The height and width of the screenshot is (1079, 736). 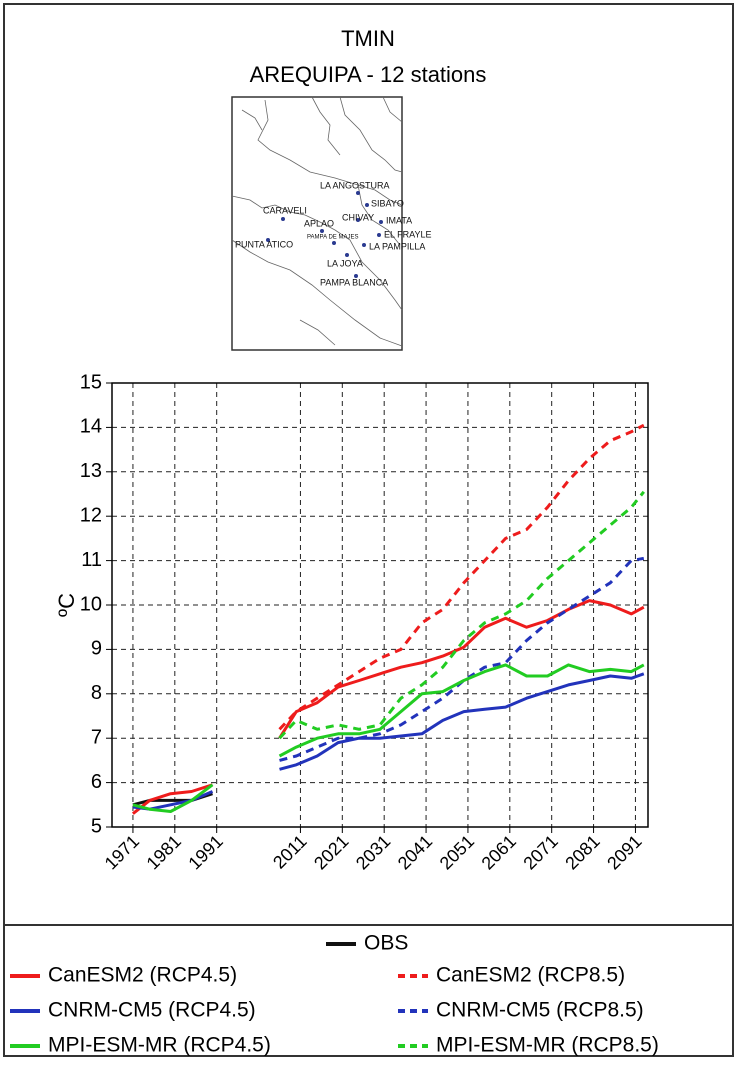 I want to click on station-label: CHIVAY, so click(x=358, y=217).